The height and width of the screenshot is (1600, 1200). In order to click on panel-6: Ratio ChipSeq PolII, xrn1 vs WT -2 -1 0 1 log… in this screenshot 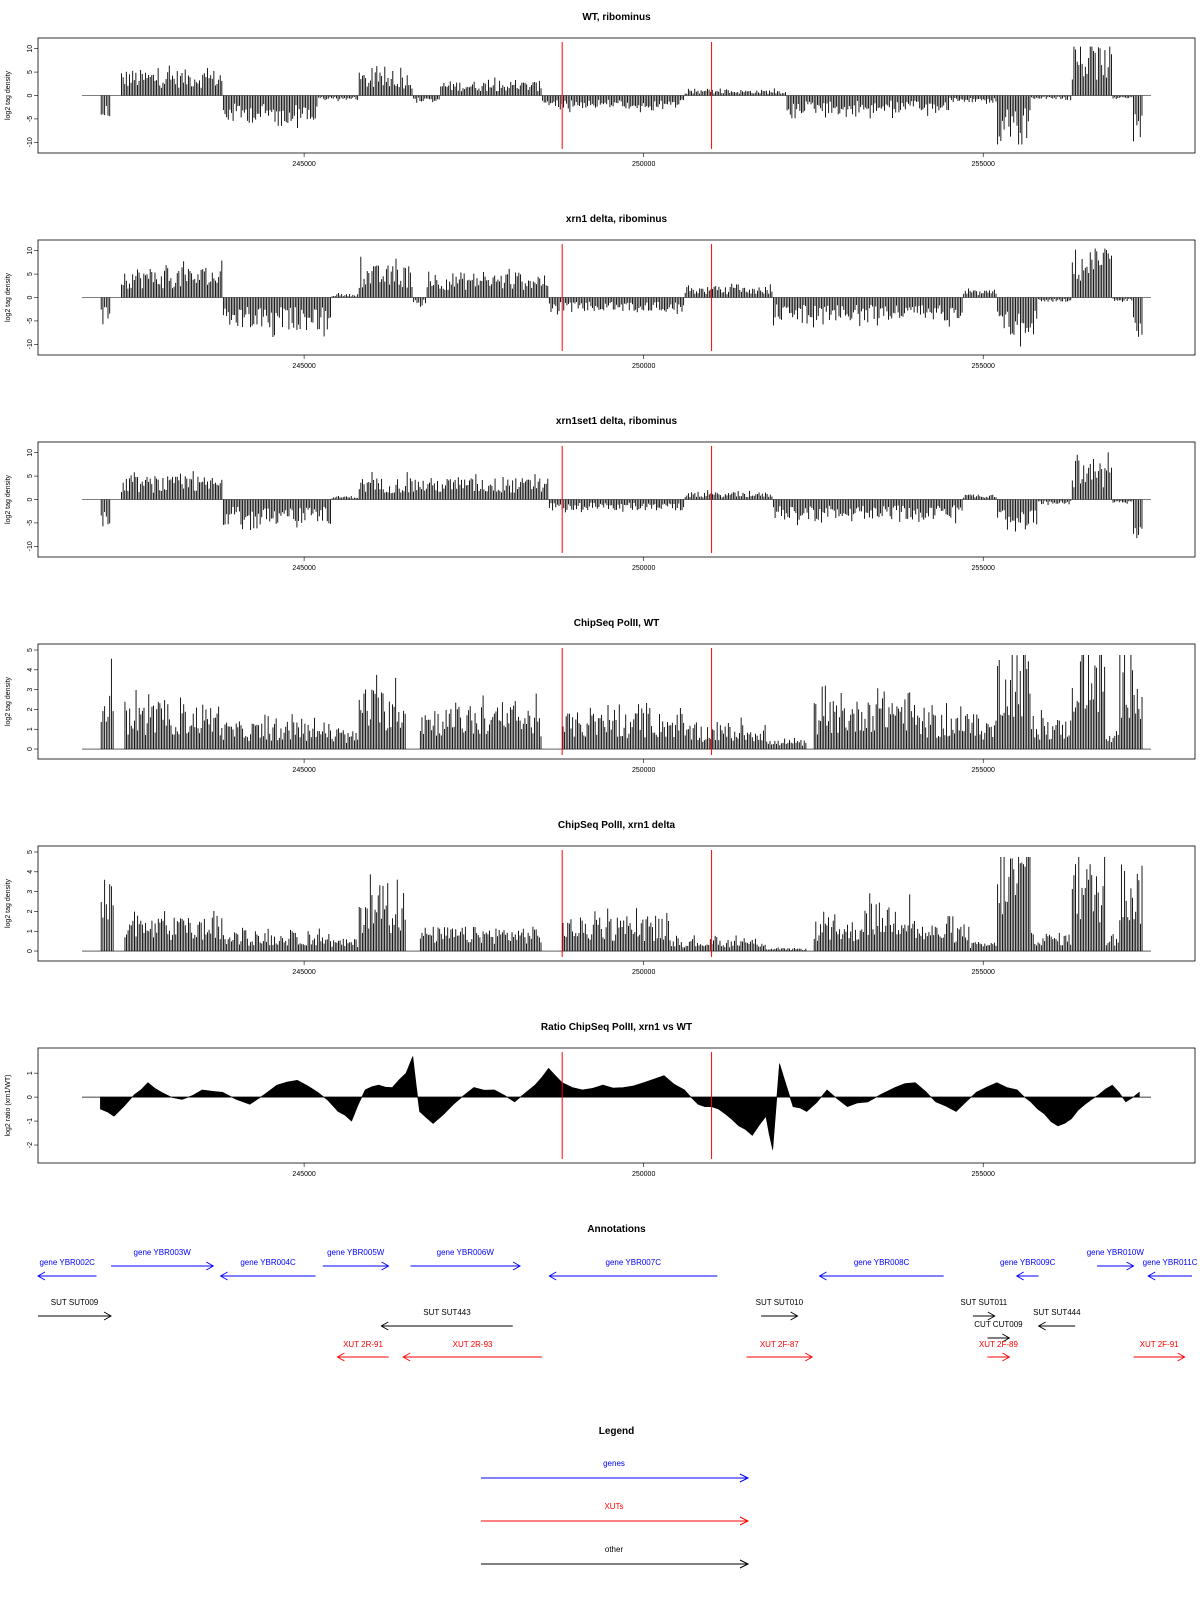, I will do `click(600, 1100)`.